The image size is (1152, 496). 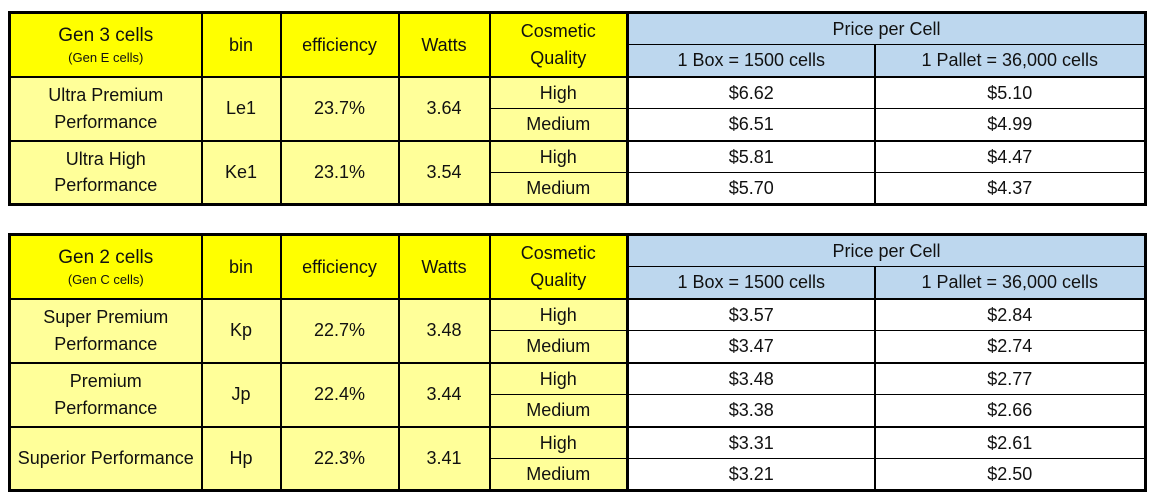 What do you see at coordinates (750, 124) in the screenshot?
I see `box-price-cell: $6.51` at bounding box center [750, 124].